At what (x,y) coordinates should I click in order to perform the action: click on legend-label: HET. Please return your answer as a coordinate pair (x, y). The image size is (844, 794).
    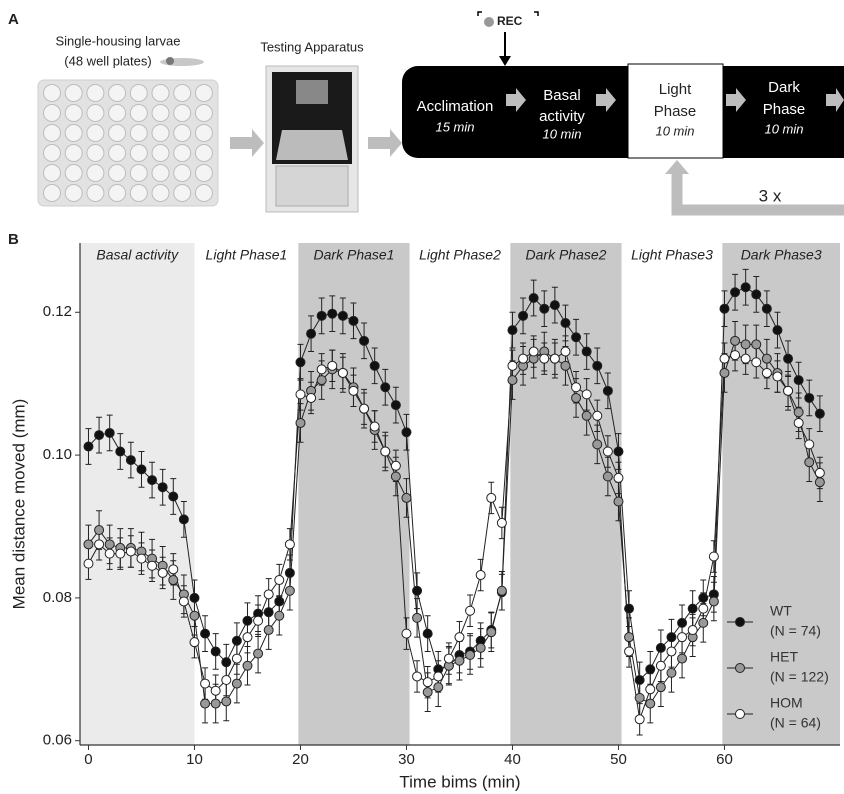
    Looking at the image, I should click on (784, 657).